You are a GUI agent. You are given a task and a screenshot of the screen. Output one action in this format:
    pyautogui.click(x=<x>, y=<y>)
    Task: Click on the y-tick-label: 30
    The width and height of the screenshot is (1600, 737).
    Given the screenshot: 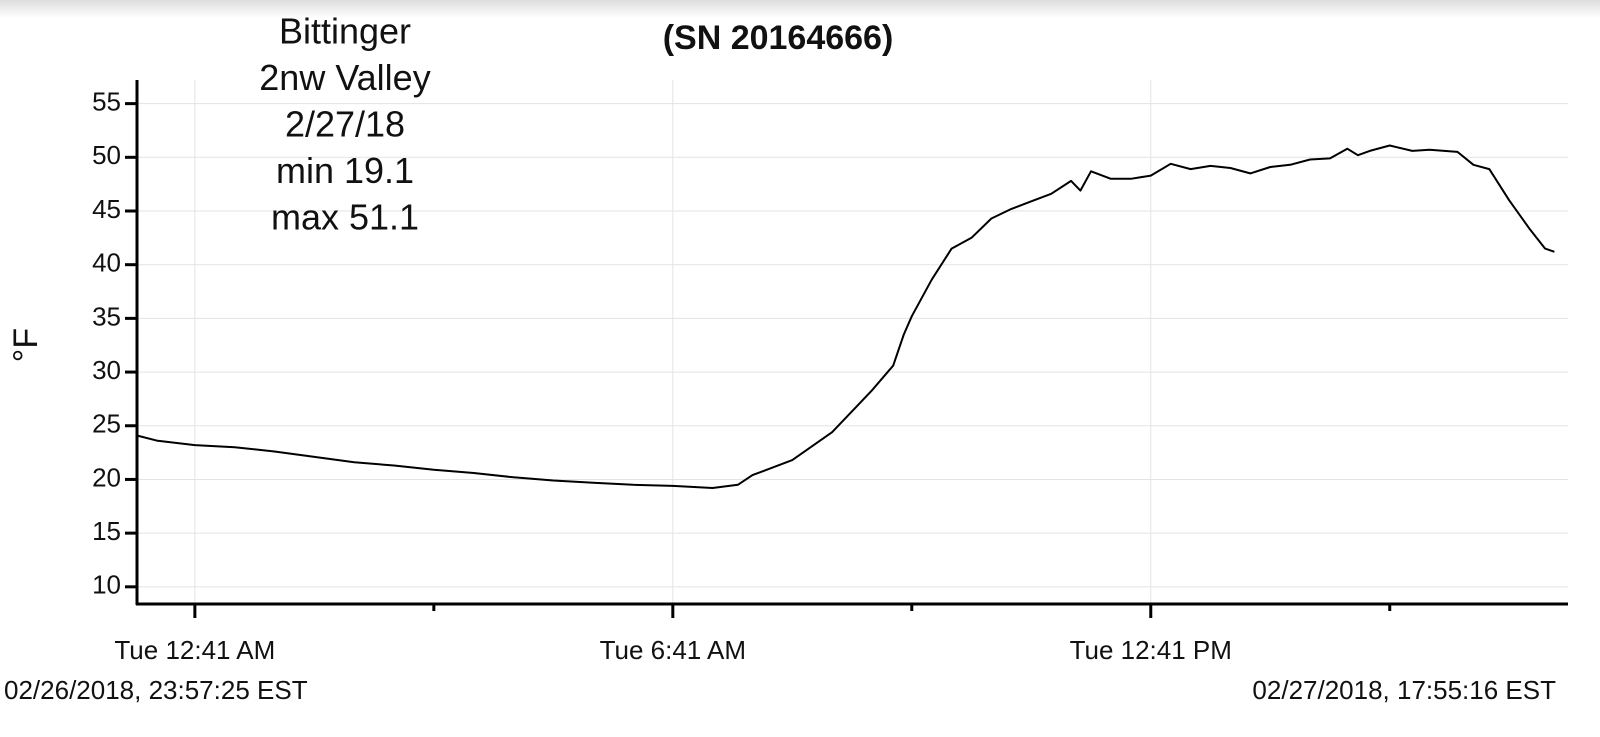 What is the action you would take?
    pyautogui.click(x=106, y=370)
    